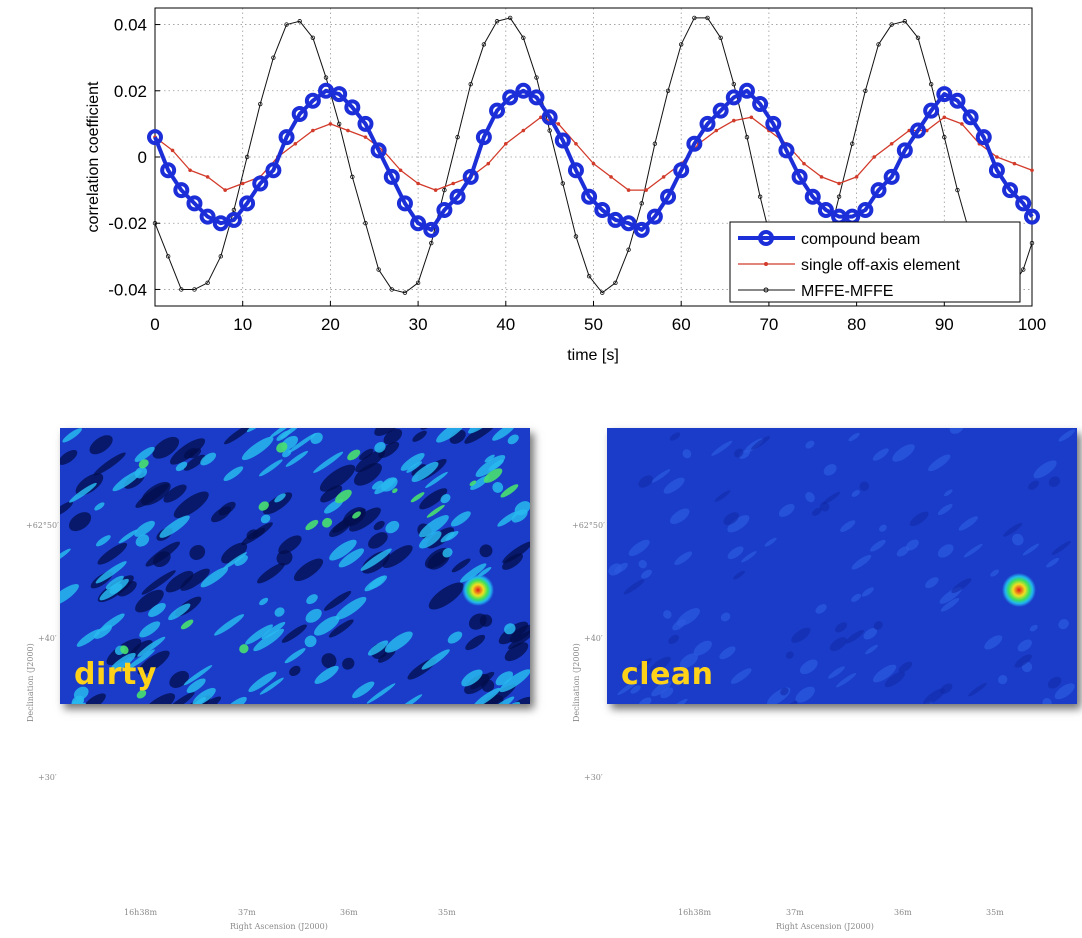 The width and height of the screenshot is (1082, 938). What do you see at coordinates (695, 912) in the screenshot?
I see `clean-xtick-38: 16h38m` at bounding box center [695, 912].